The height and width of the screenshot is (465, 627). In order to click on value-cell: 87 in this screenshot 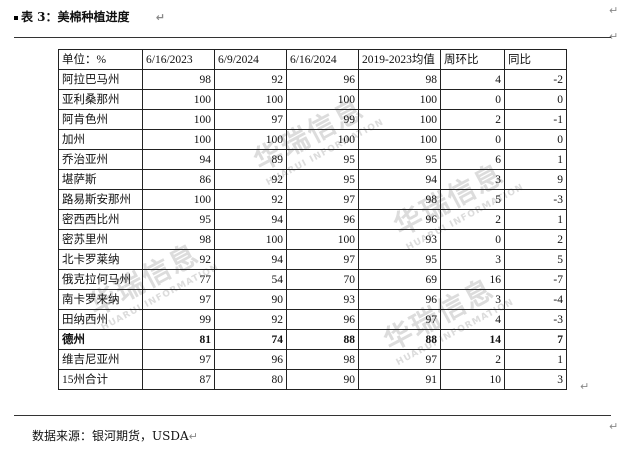, I will do `click(178, 379)`.